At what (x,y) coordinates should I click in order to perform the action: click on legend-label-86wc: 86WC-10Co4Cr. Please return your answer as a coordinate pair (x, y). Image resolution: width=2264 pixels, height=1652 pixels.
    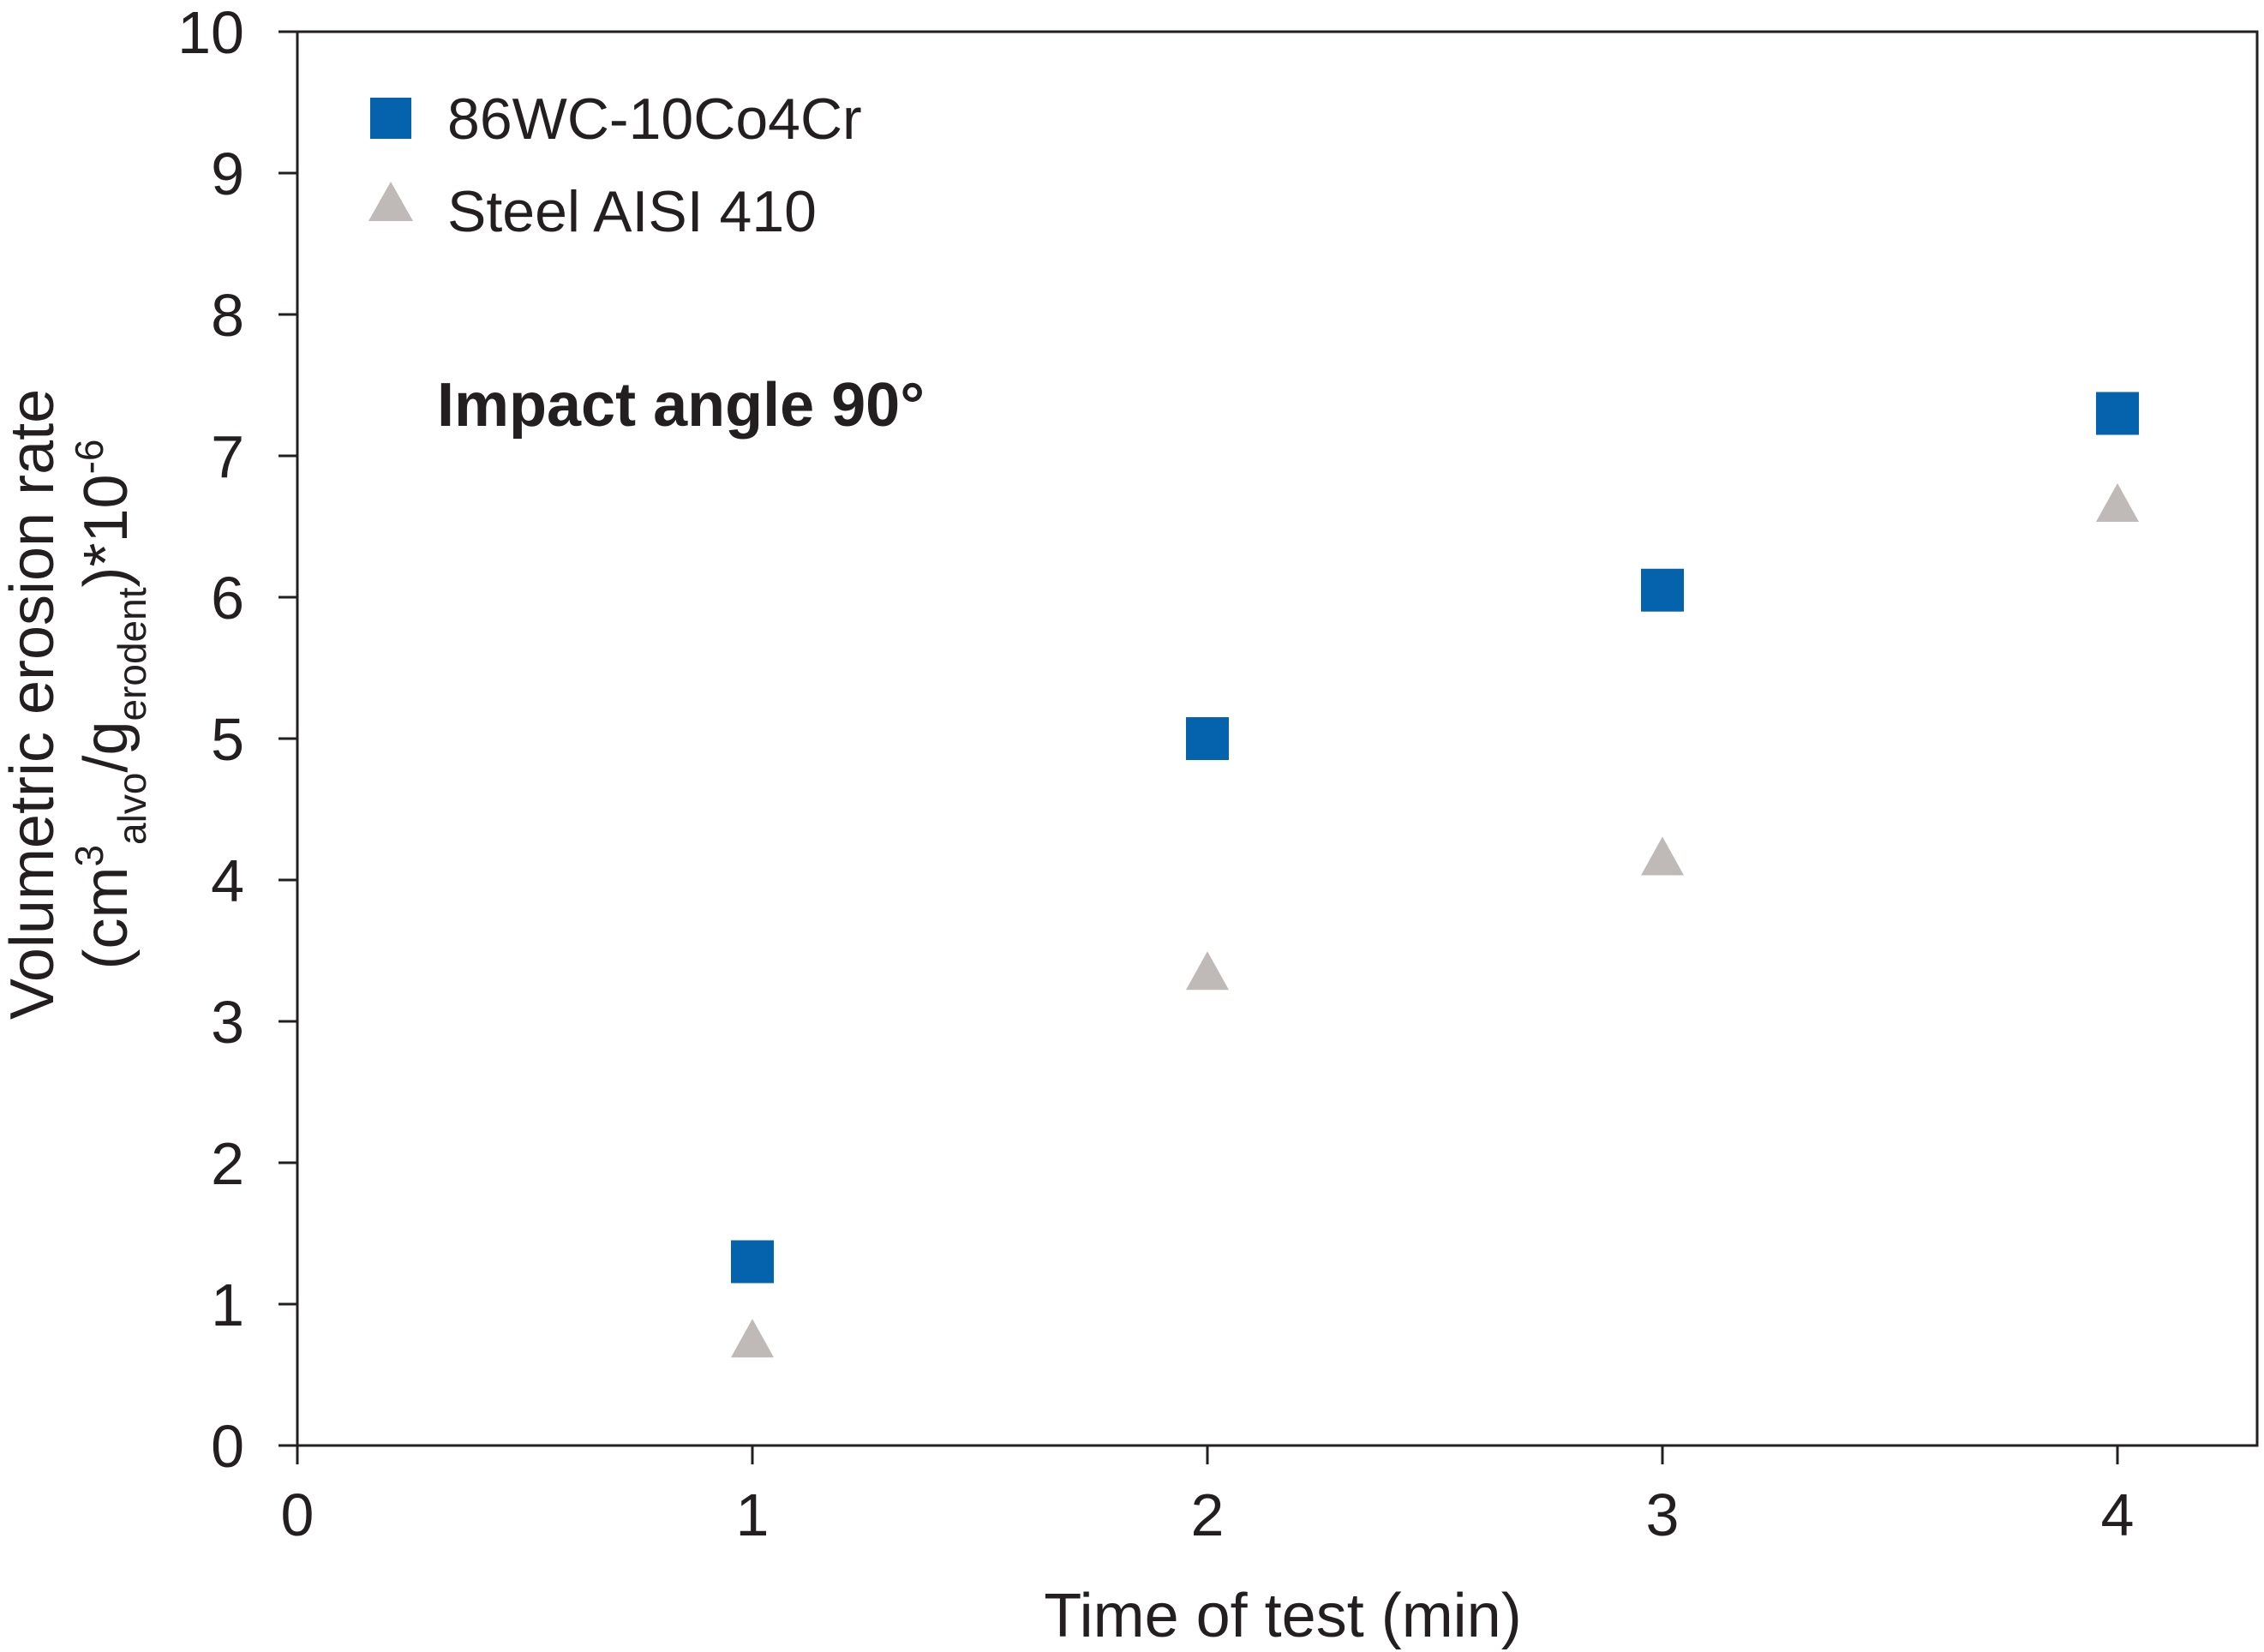
    Looking at the image, I should click on (654, 119).